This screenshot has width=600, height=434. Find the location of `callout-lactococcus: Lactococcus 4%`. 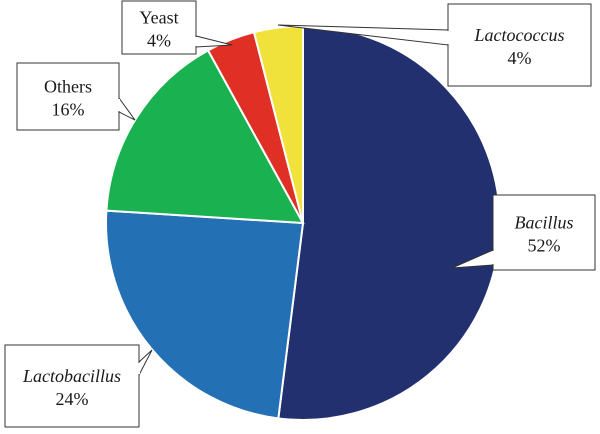

callout-lactococcus: Lactococcus 4% is located at coordinates (434, 45).